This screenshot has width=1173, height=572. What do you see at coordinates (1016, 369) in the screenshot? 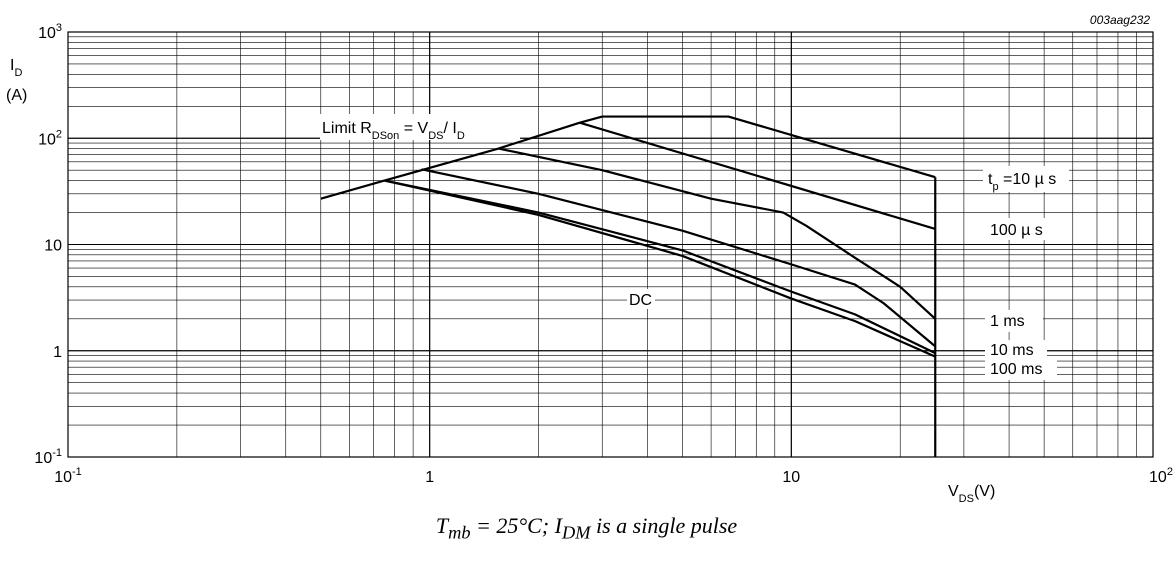
I see `ms100-label: 100 ms` at bounding box center [1016, 369].